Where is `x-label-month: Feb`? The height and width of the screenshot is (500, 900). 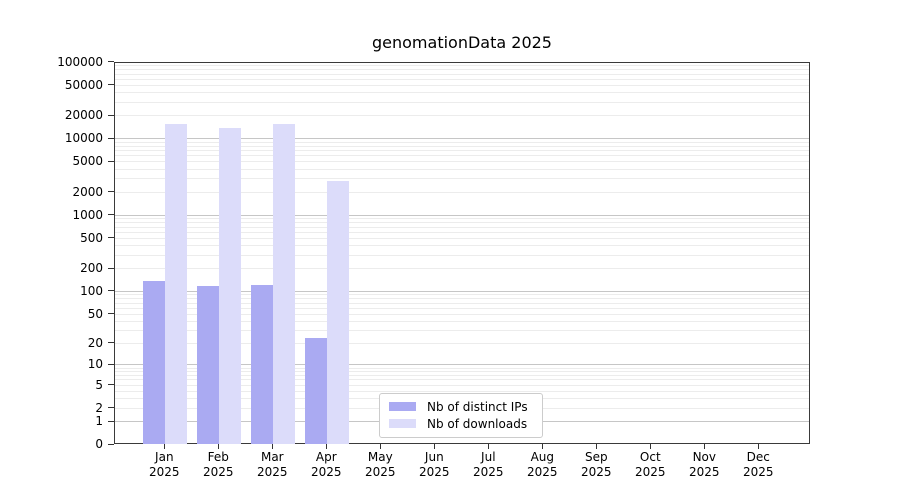
x-label-month: Feb is located at coordinates (218, 457).